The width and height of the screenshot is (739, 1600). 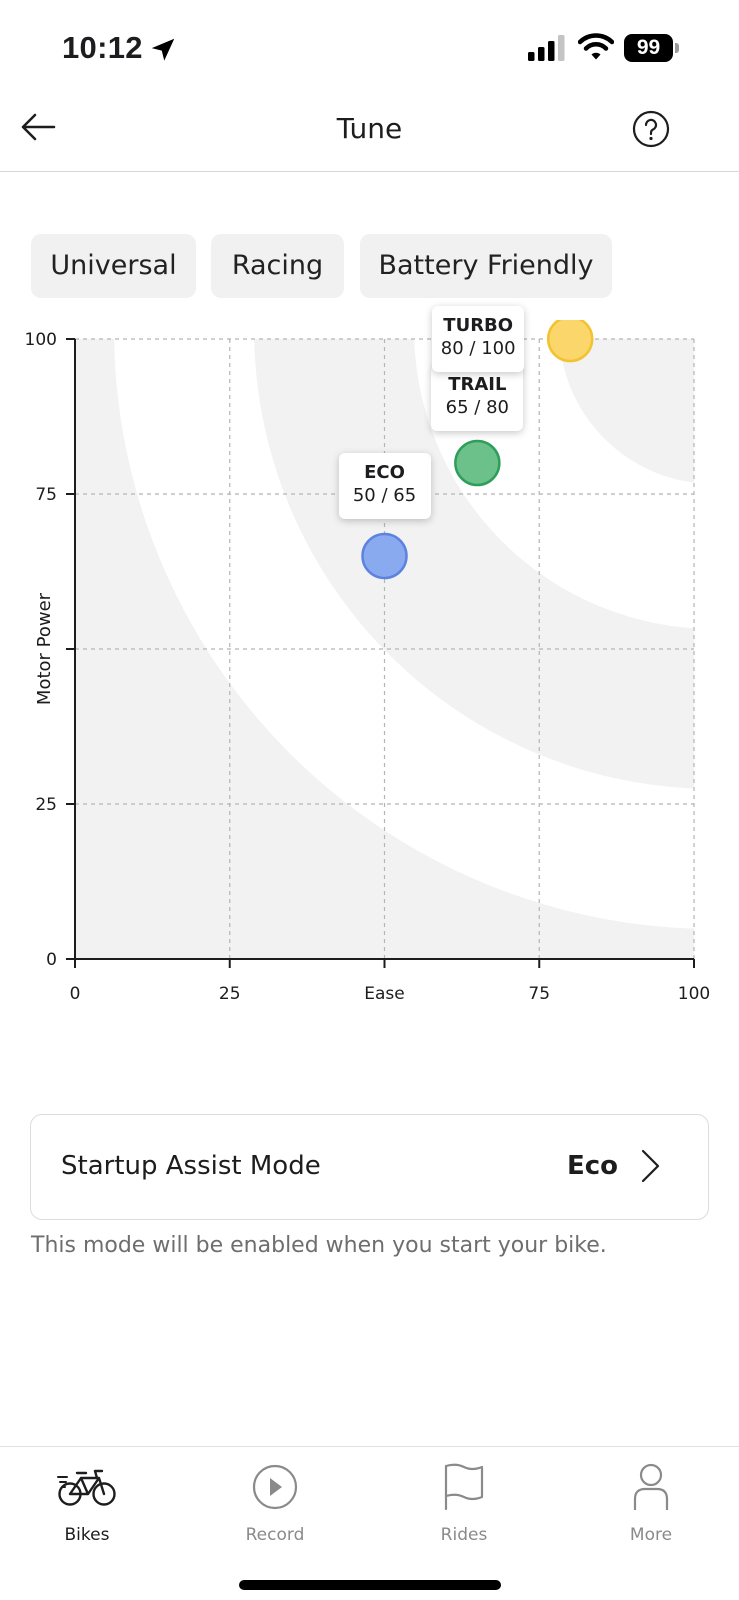 I want to click on tab-bar: Bikes Record Rides More, so click(x=369, y=1523).